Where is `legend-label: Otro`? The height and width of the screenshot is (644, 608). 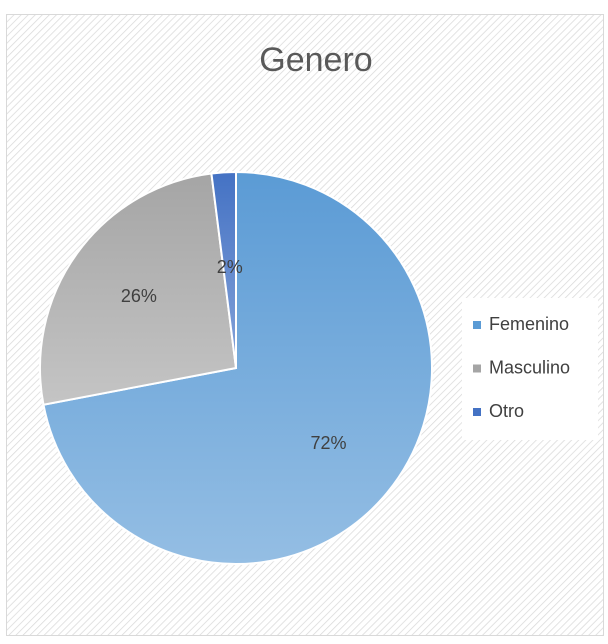 legend-label: Otro is located at coordinates (506, 411).